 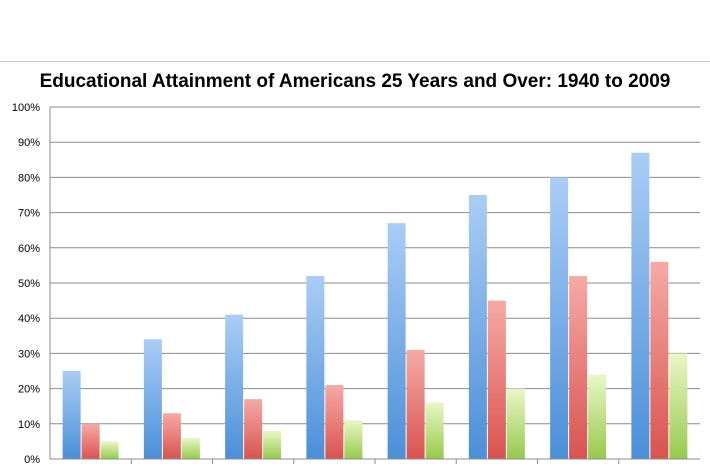 I want to click on y-tick-label: 50%, so click(x=29, y=284).